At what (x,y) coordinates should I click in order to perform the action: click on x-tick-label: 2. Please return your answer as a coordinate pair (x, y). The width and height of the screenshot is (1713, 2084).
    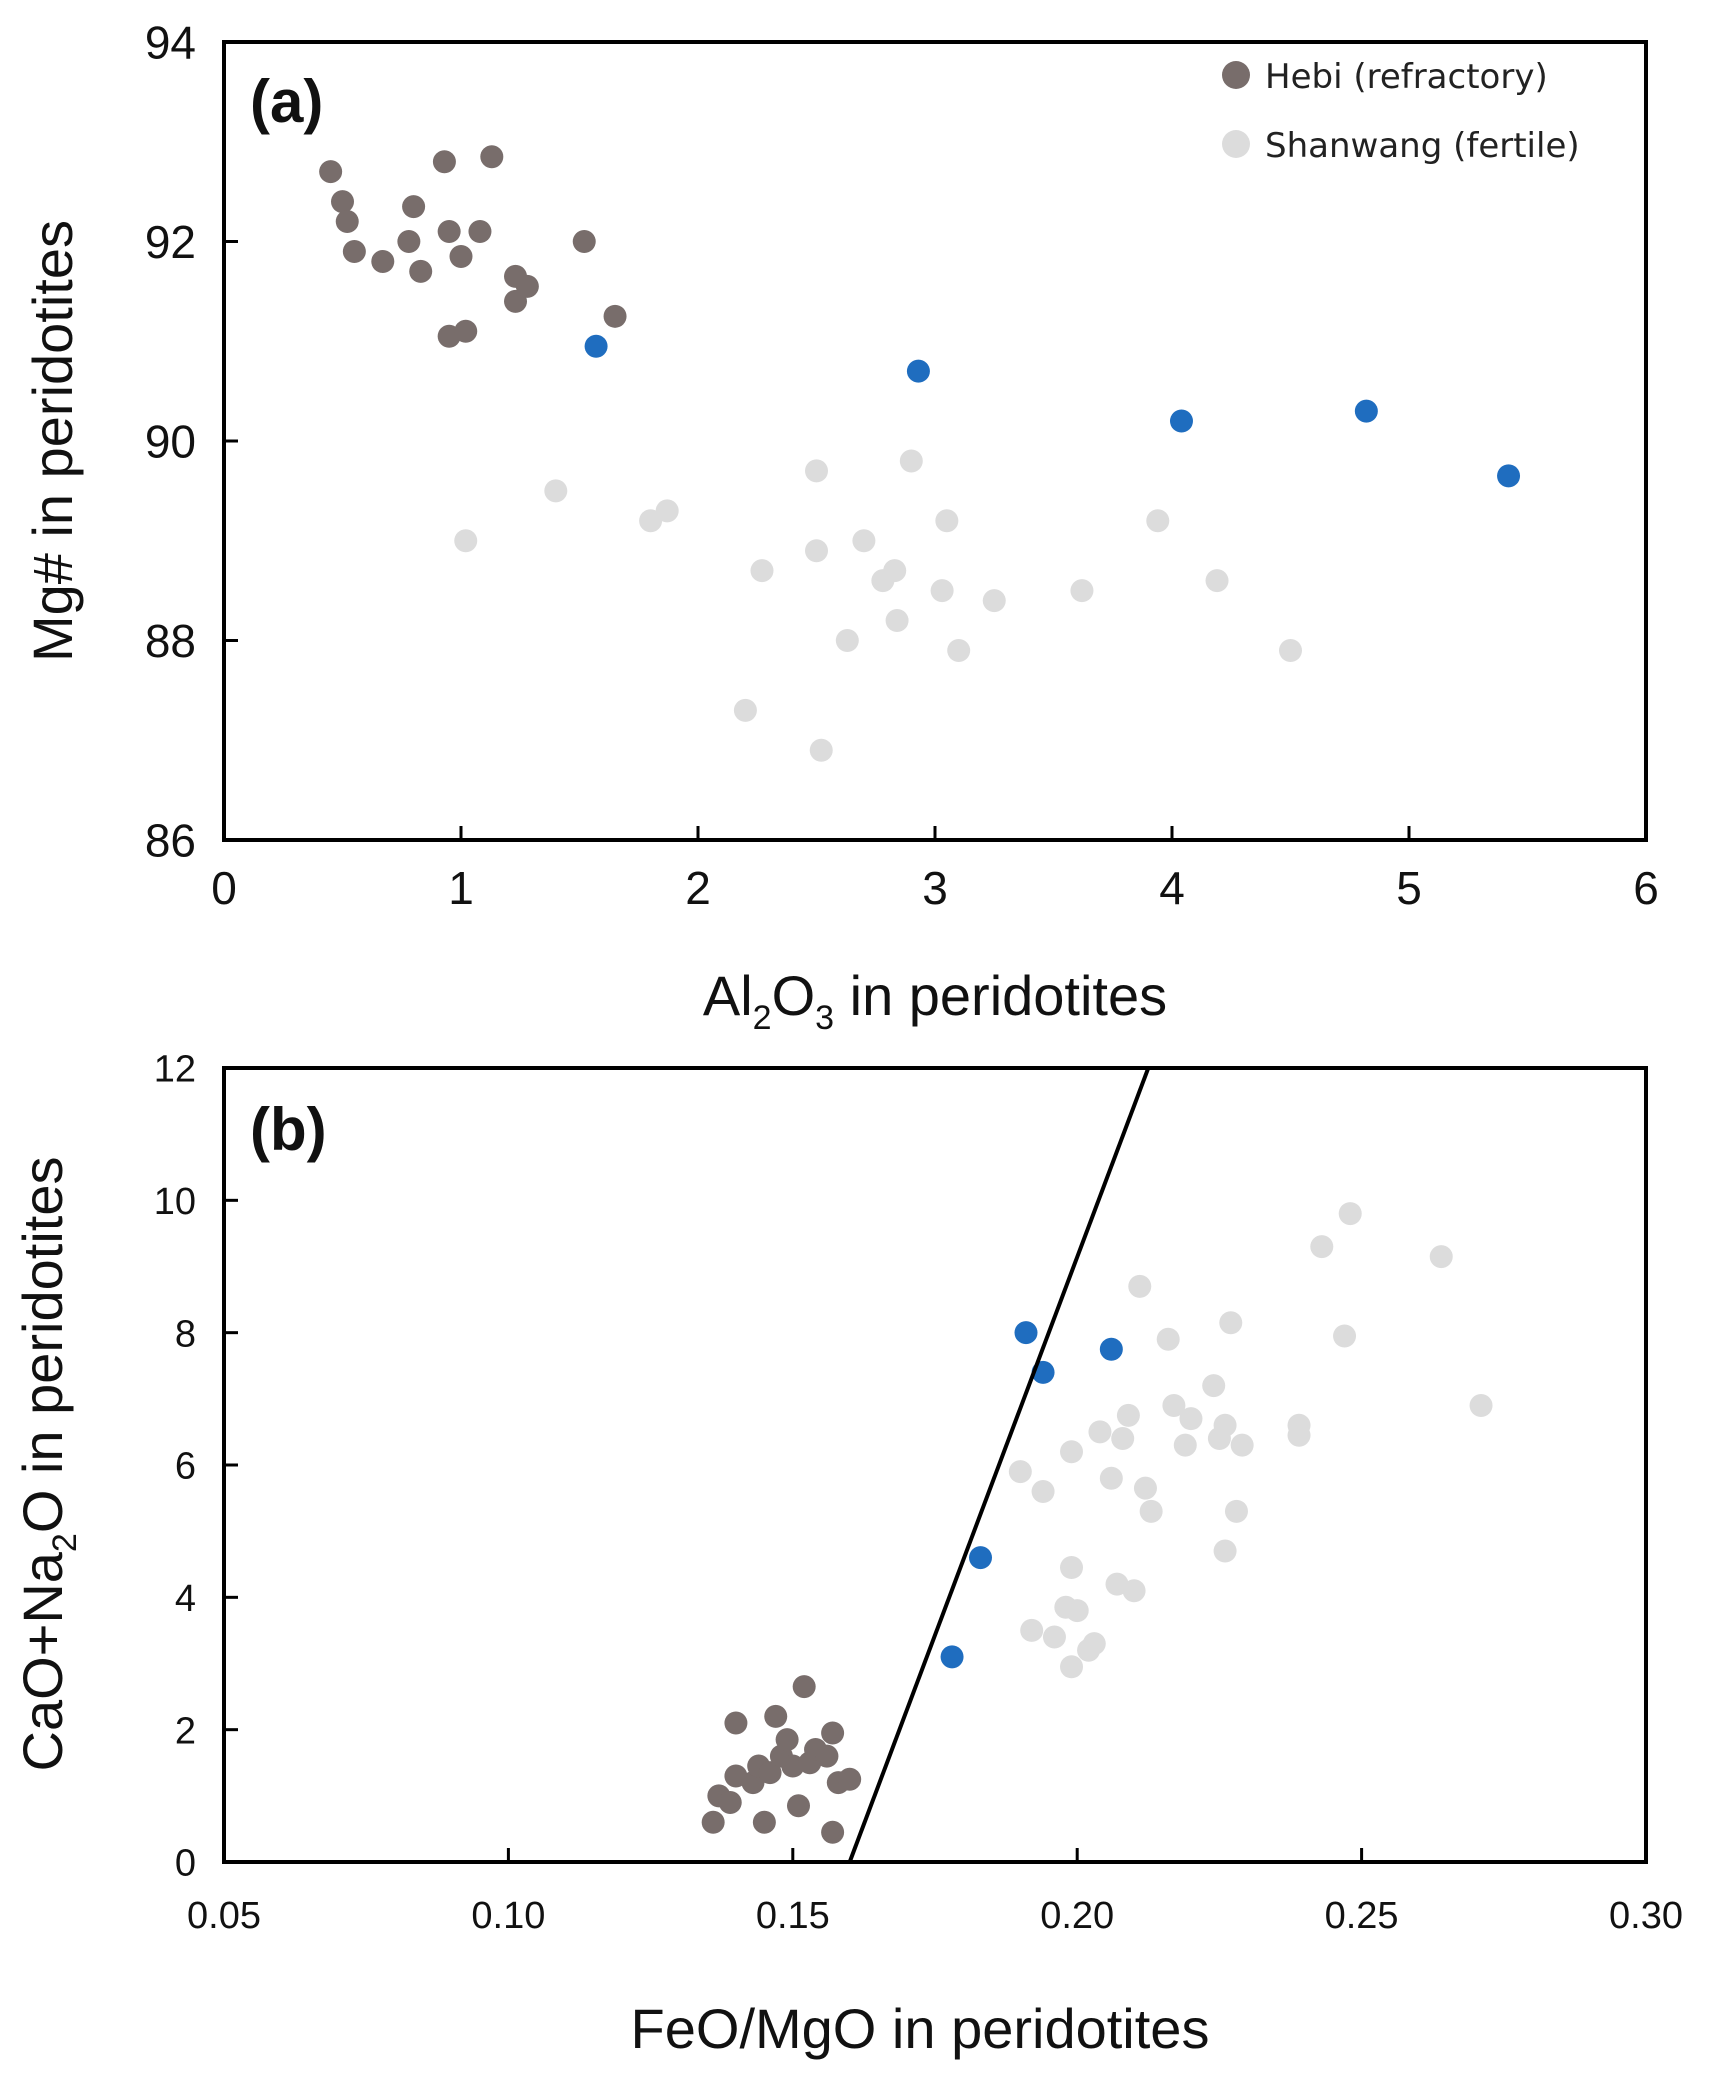
    Looking at the image, I should click on (698, 888).